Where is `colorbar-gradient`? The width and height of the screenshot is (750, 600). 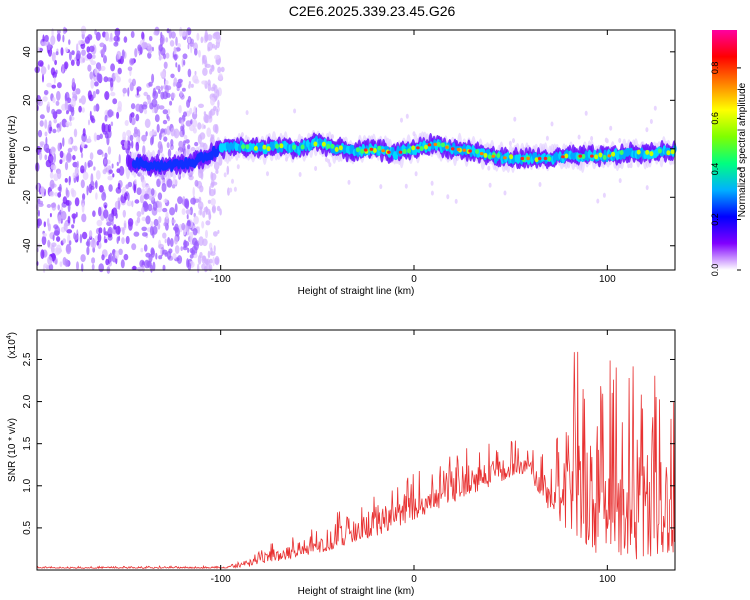 colorbar-gradient is located at coordinates (724, 150).